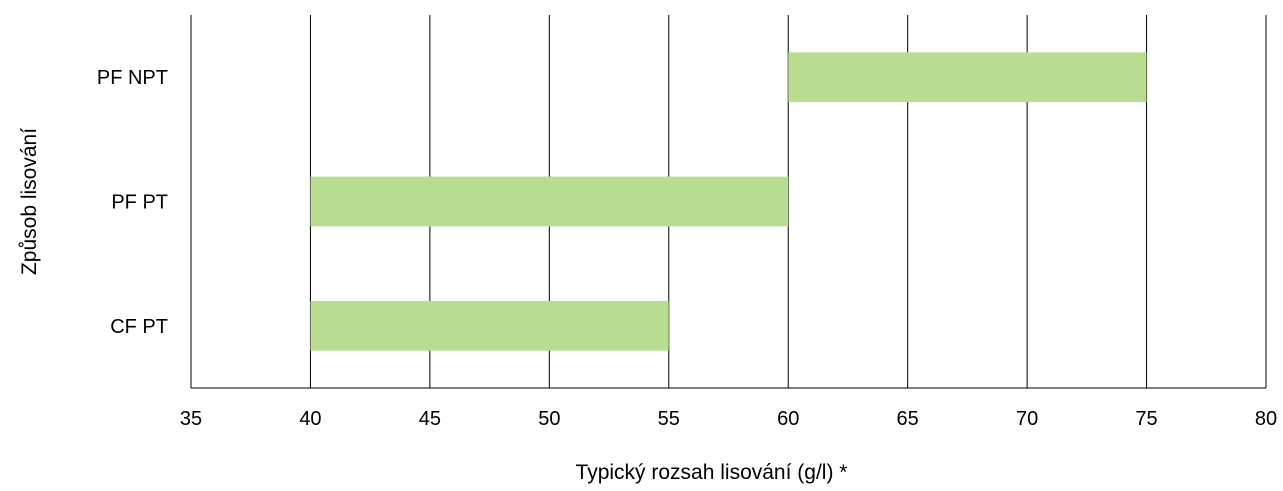  Describe the element at coordinates (430, 419) in the screenshot. I see `x-tick-label-45: 45` at that location.